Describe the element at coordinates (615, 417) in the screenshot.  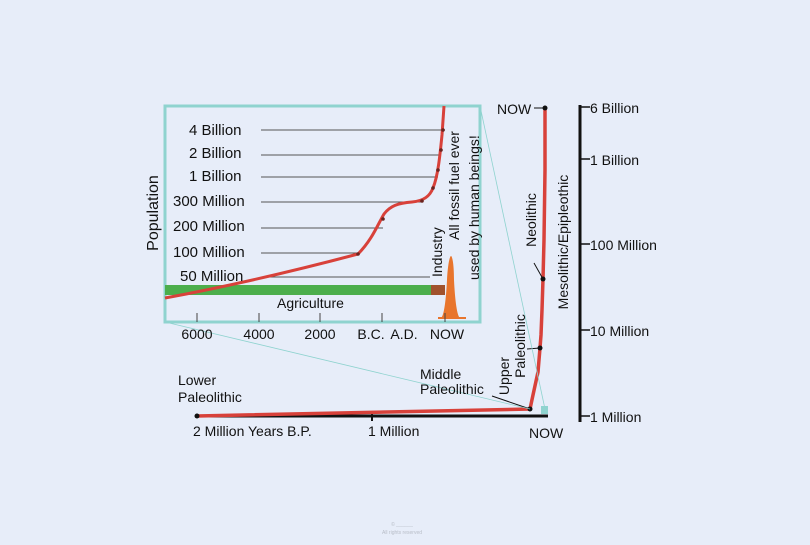
I see `main-y-label-1-million: 1 Million` at that location.